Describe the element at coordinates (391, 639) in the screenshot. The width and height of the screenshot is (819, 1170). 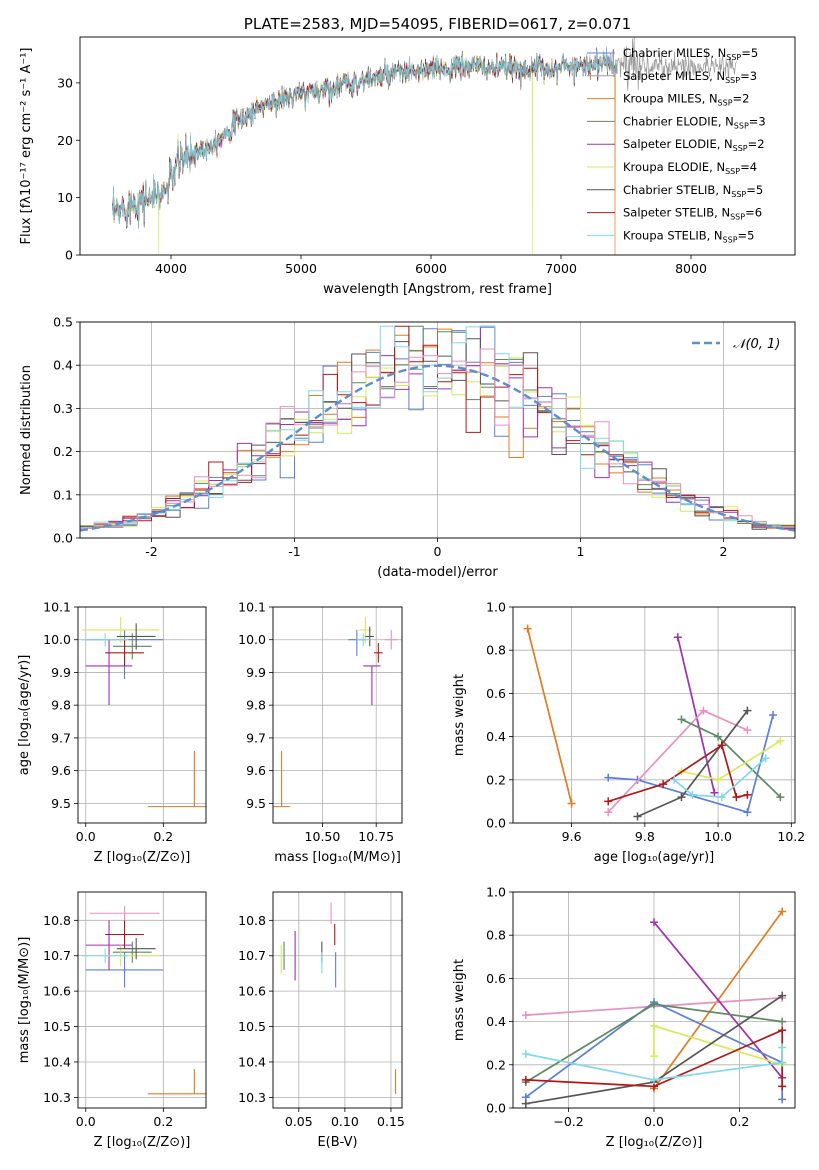
I see `point-extra_pink` at that location.